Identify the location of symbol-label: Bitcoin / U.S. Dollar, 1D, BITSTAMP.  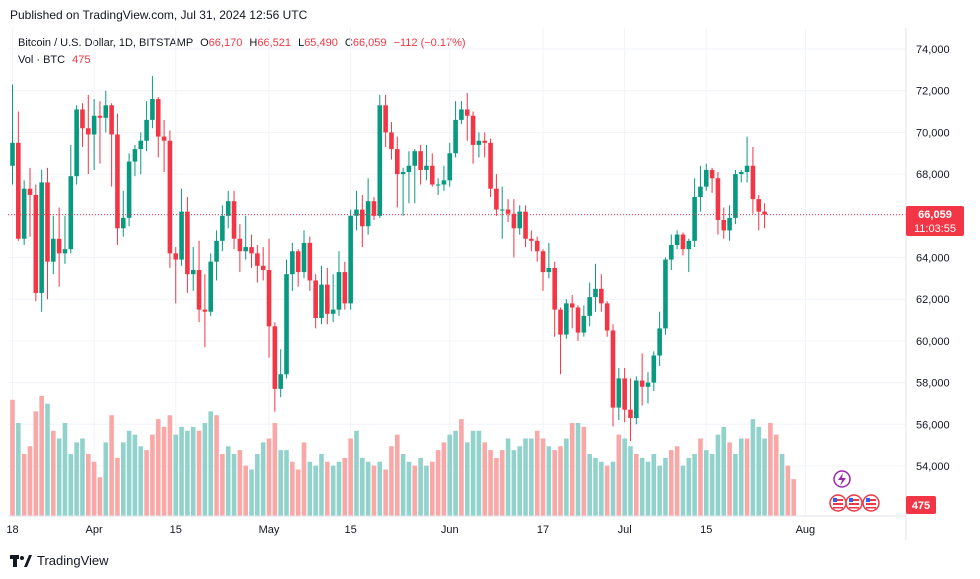
(106, 43).